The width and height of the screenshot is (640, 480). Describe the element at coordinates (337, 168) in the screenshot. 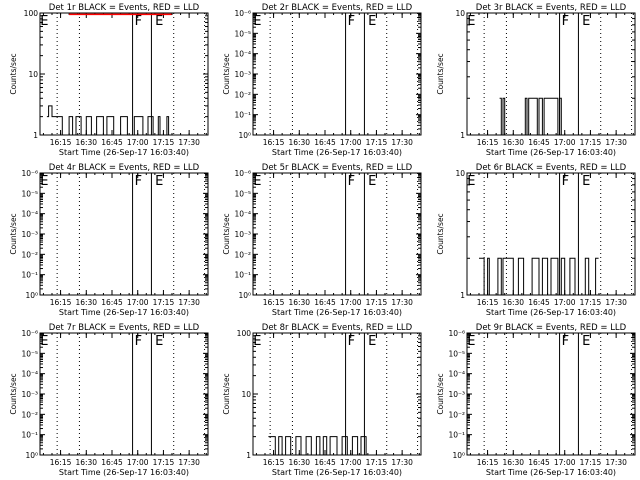

I see `panel-title: Det 5r BLACK = Events, RED = LLD` at that location.